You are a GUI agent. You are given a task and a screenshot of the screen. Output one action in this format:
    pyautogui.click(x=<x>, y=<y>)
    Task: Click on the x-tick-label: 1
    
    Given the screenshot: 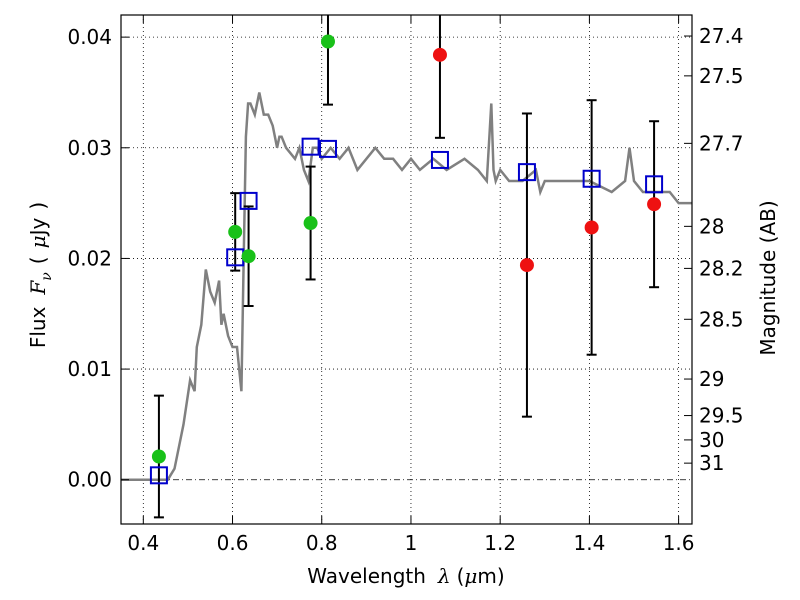 What is the action you would take?
    pyautogui.click(x=411, y=543)
    